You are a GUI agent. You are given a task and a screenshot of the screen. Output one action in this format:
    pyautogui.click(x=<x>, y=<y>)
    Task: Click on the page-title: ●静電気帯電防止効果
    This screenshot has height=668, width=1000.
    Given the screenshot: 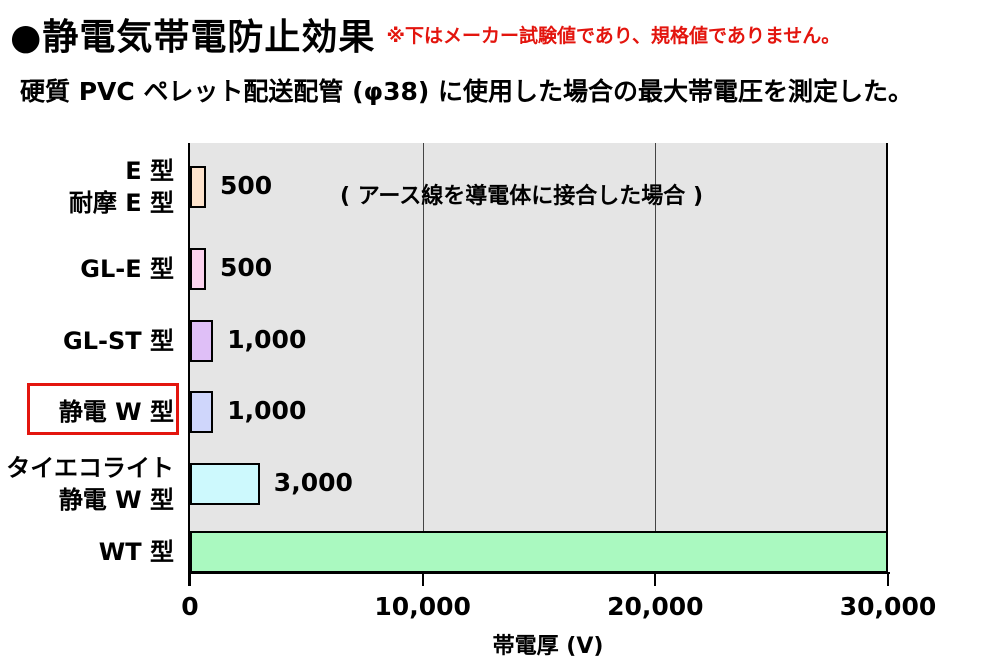 What is the action you would take?
    pyautogui.click(x=193, y=37)
    